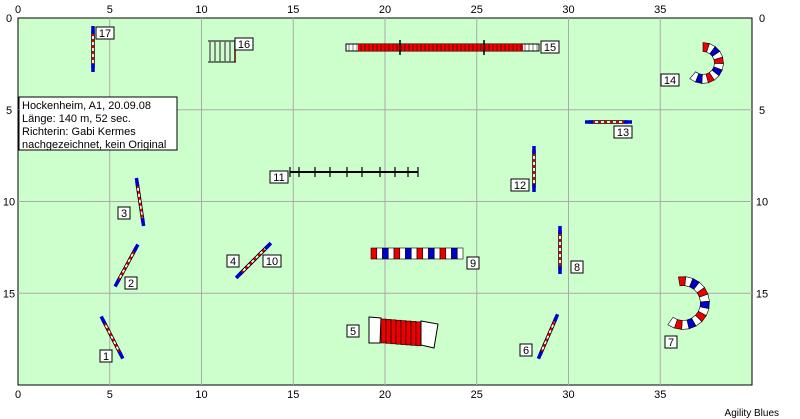 The image size is (800, 419). I want to click on obstacle-label-8: 8, so click(577, 267).